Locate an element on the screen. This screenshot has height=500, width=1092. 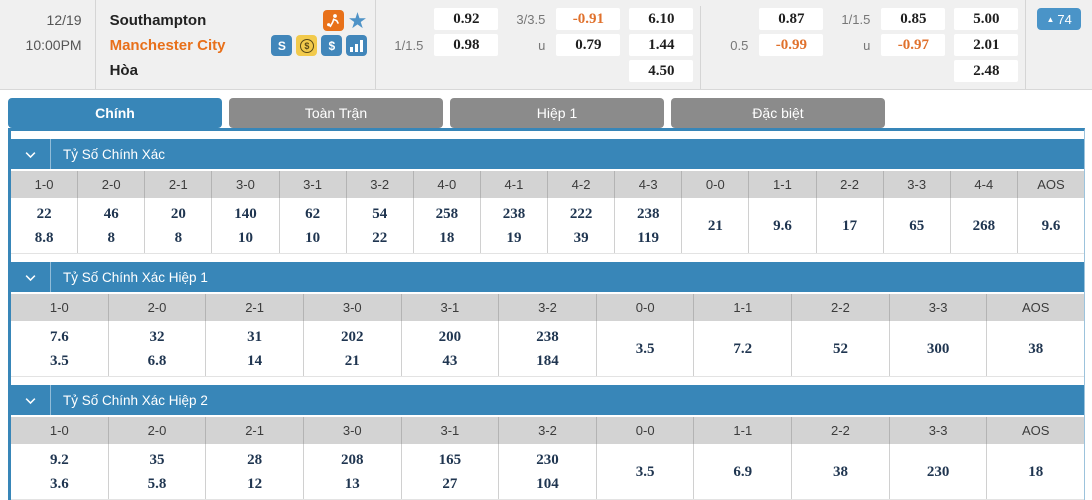
score-odds-cell: 7.2 is located at coordinates (743, 348).